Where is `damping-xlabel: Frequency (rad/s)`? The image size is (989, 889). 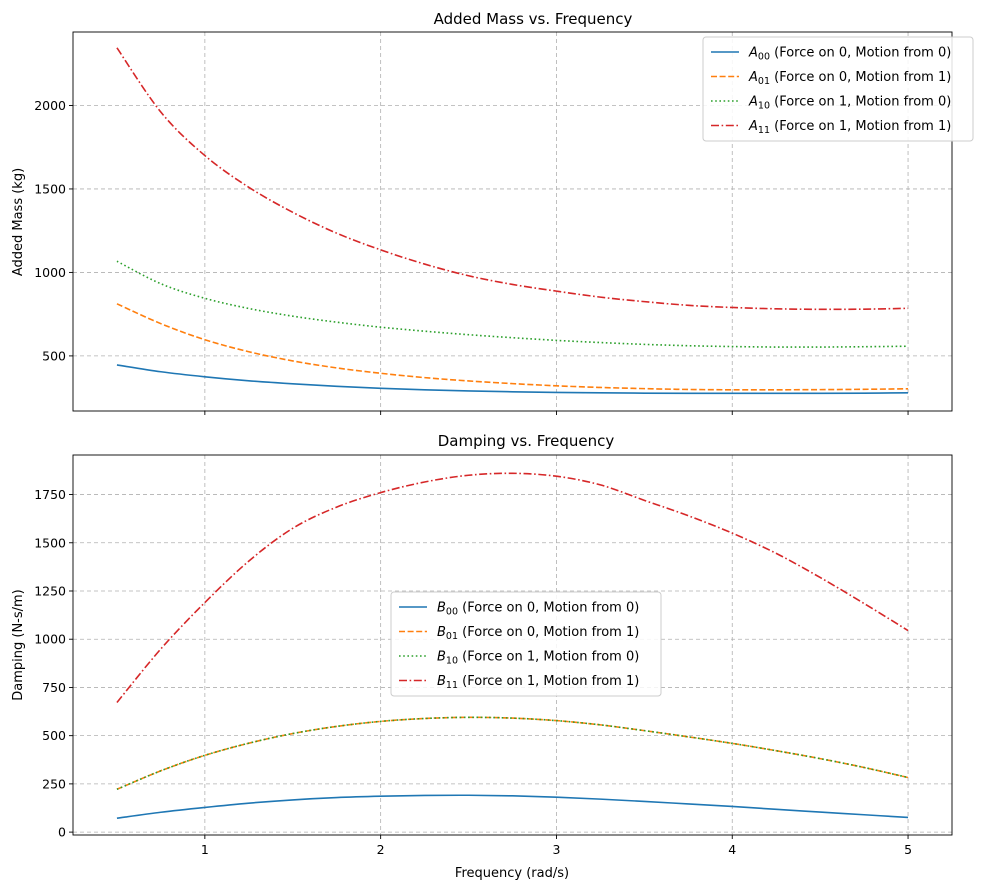
damping-xlabel: Frequency (rad/s) is located at coordinates (512, 873).